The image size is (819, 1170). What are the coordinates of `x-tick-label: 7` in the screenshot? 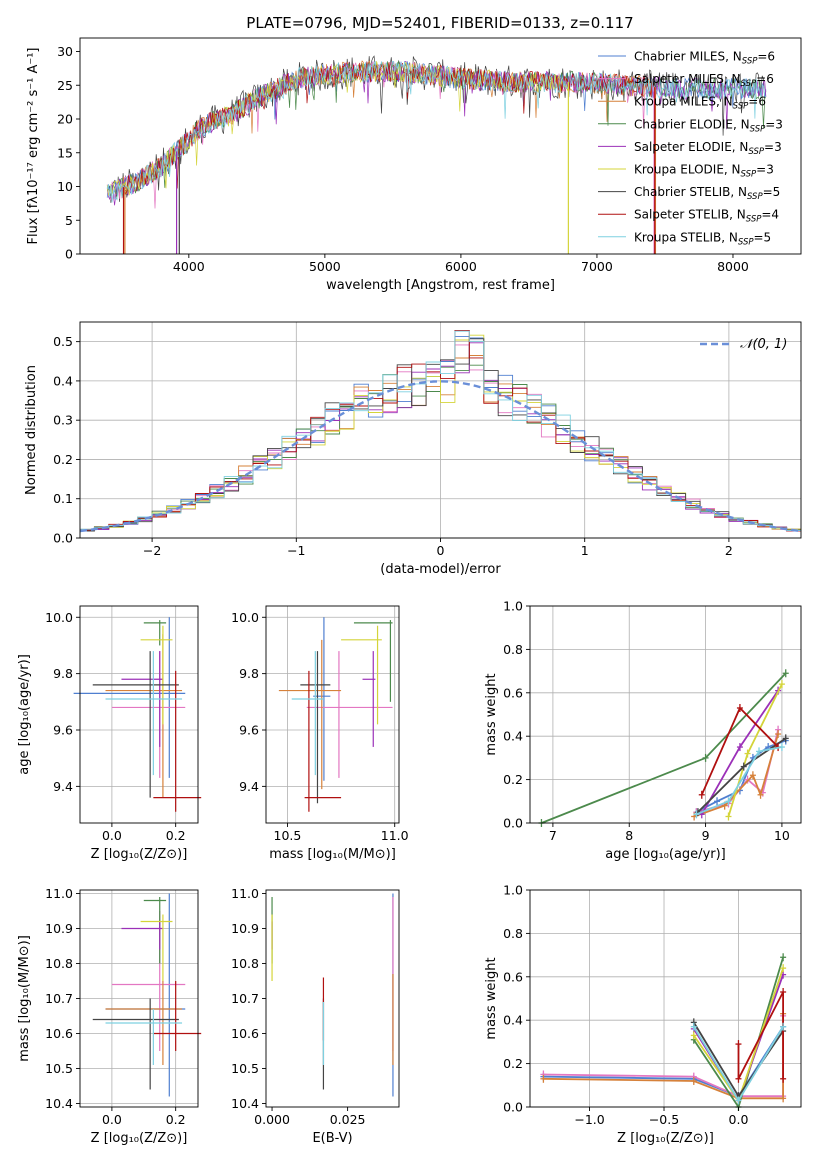 It's located at (553, 835).